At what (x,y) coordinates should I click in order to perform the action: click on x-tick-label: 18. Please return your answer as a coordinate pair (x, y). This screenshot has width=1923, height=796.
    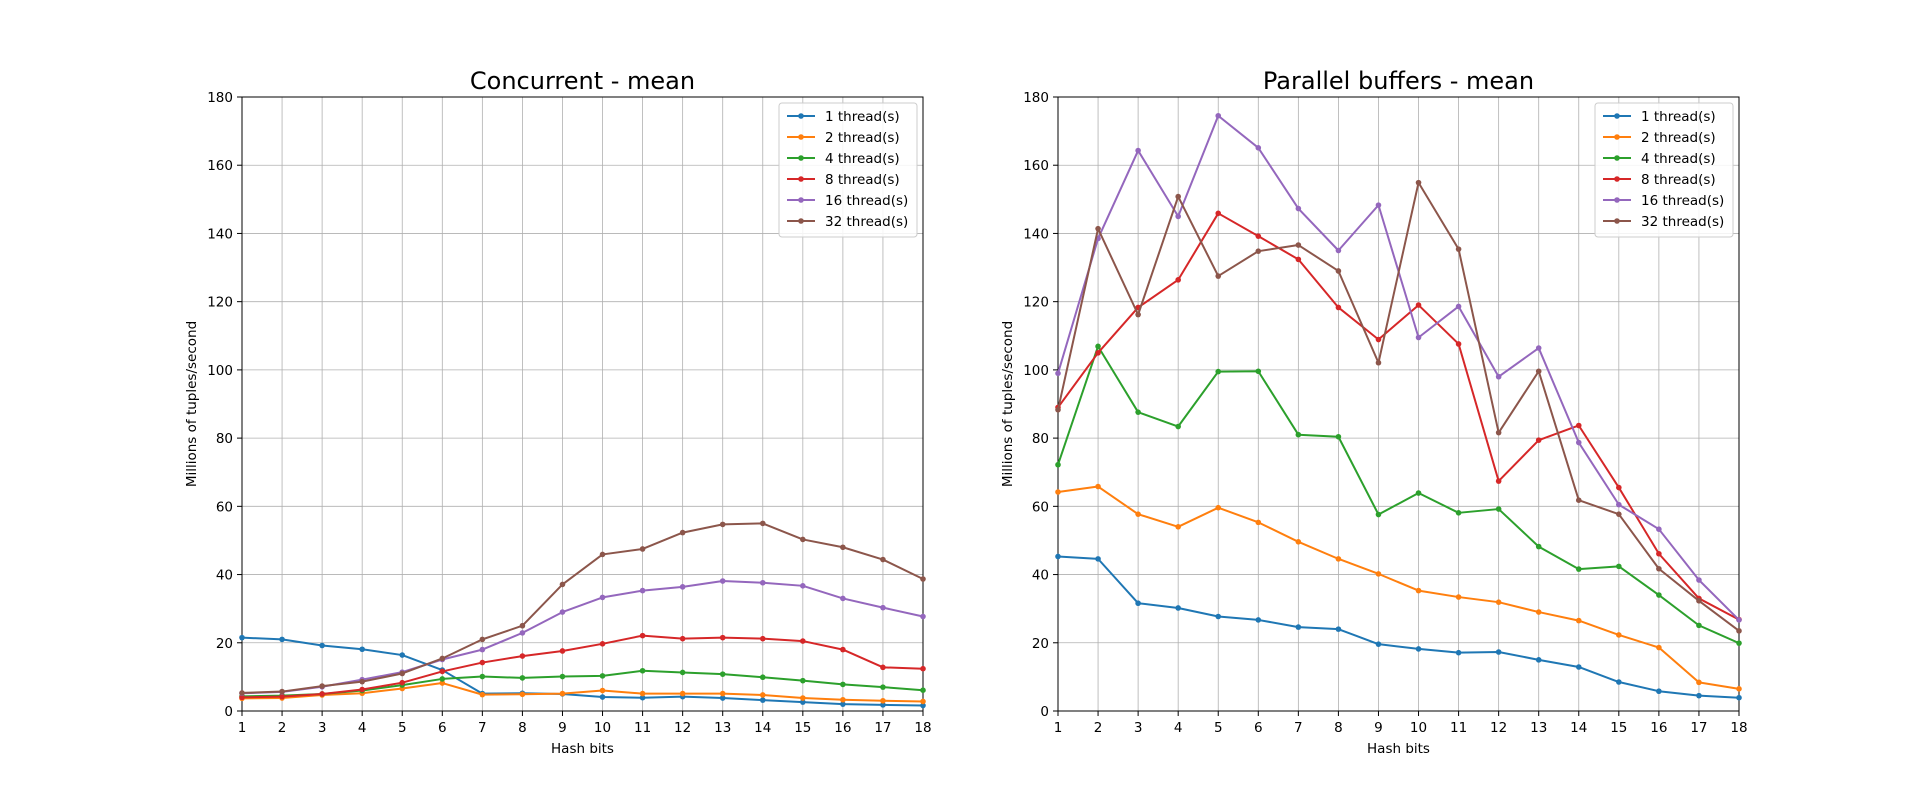
    Looking at the image, I should click on (1738, 728).